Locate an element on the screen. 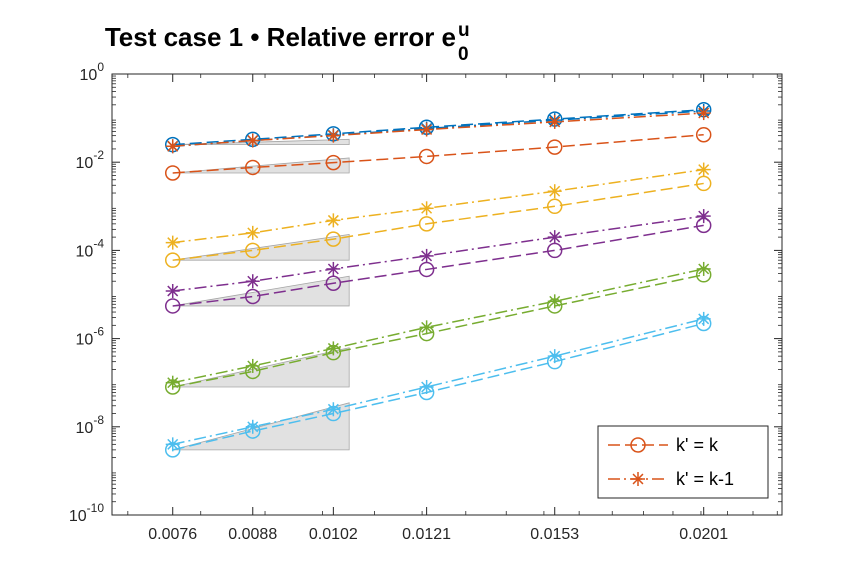  legend-asterisk-marker is located at coordinates (638, 479).